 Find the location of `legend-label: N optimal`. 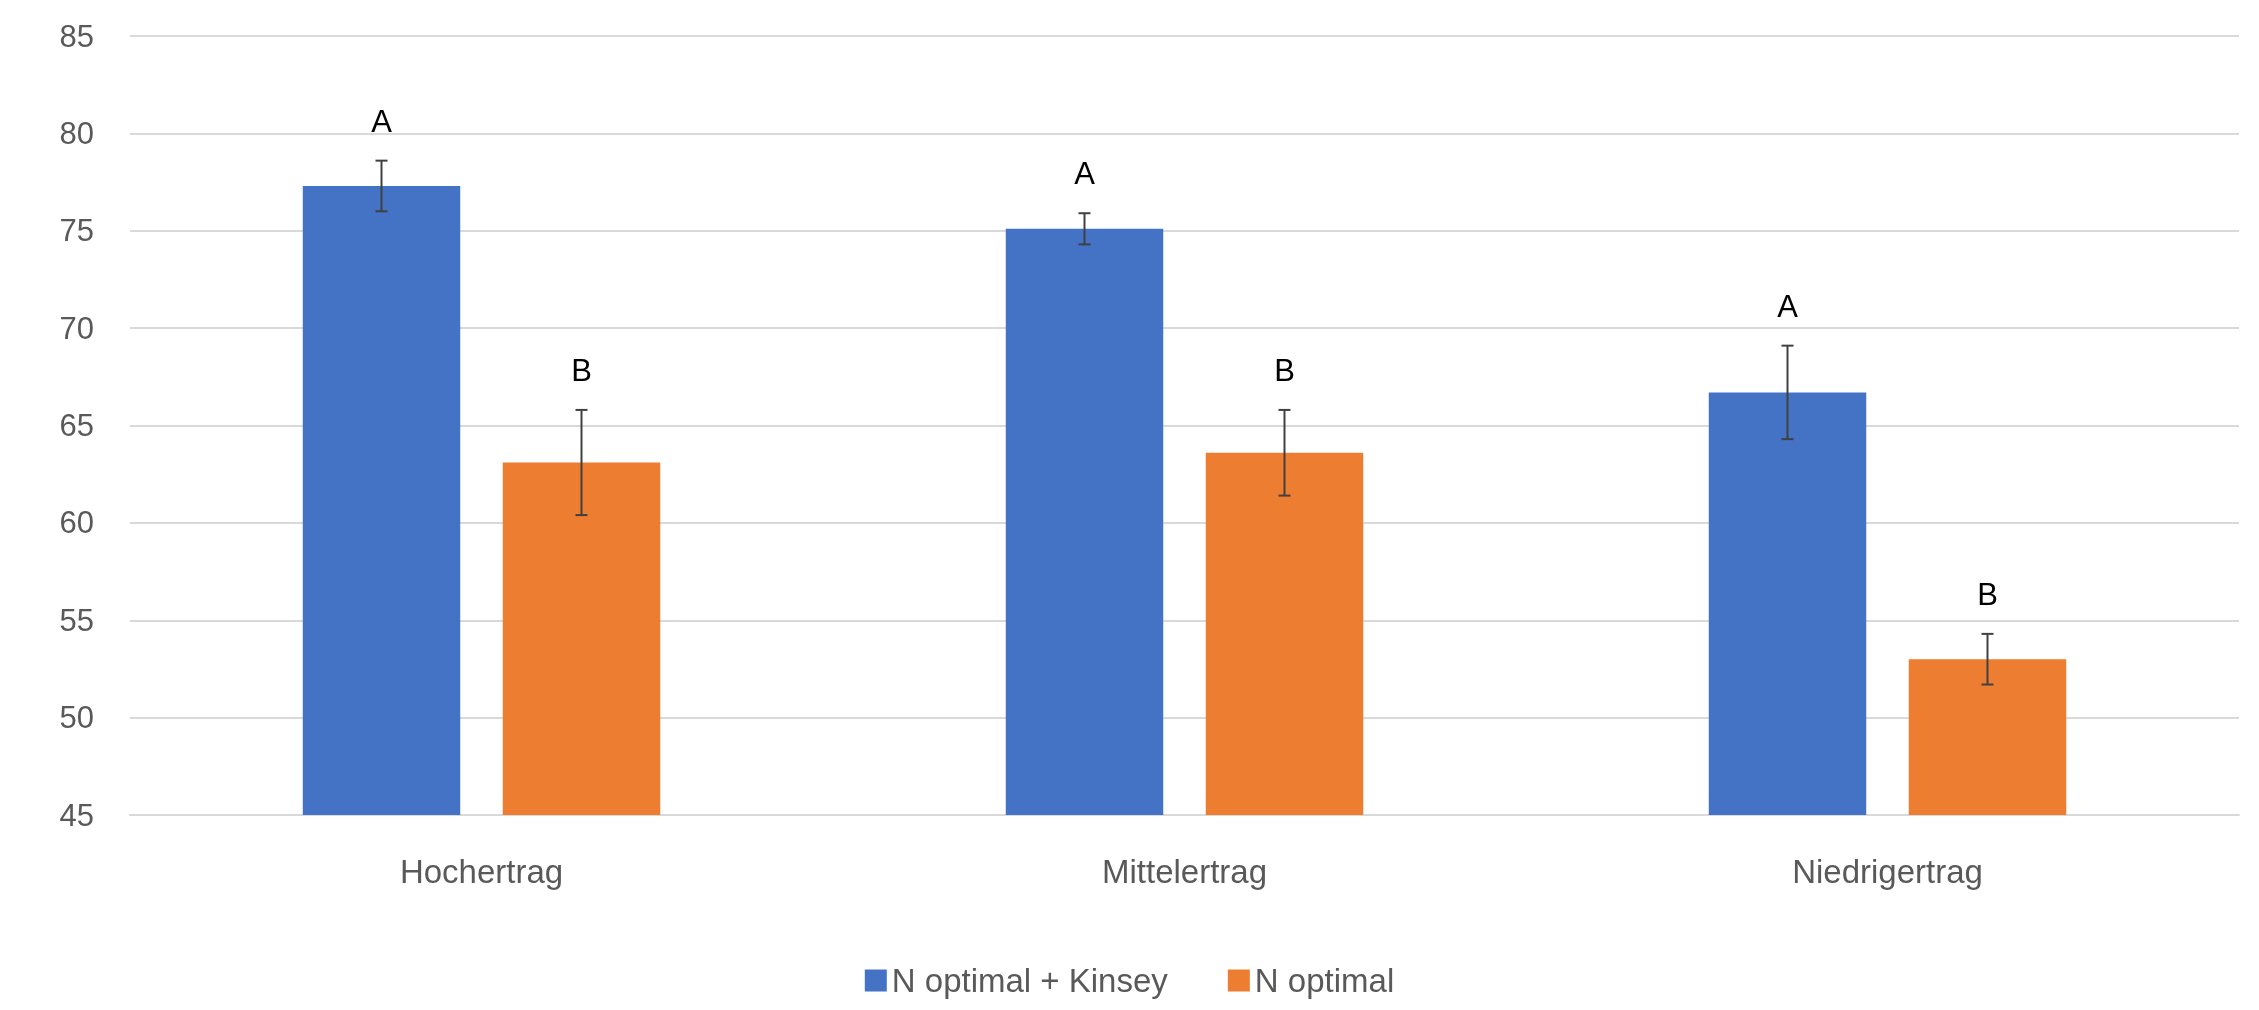

legend-label: N optimal is located at coordinates (1324, 980).